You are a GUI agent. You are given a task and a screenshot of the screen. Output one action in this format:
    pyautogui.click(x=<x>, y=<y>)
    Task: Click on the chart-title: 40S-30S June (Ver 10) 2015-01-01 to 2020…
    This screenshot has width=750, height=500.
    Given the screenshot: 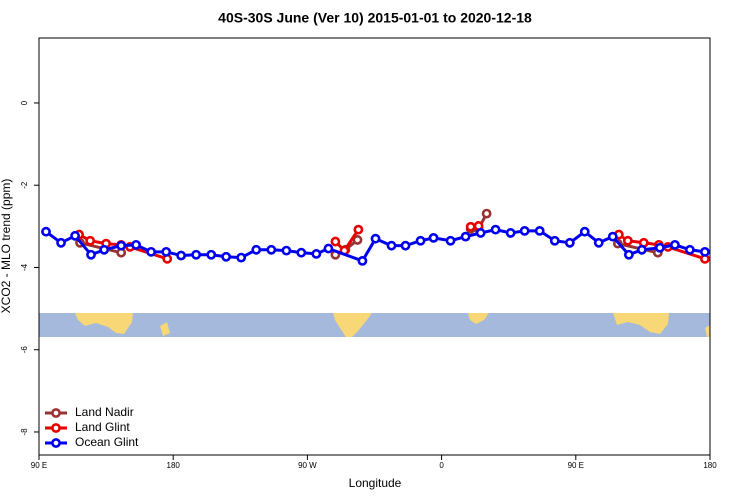 What is the action you would take?
    pyautogui.click(x=375, y=18)
    